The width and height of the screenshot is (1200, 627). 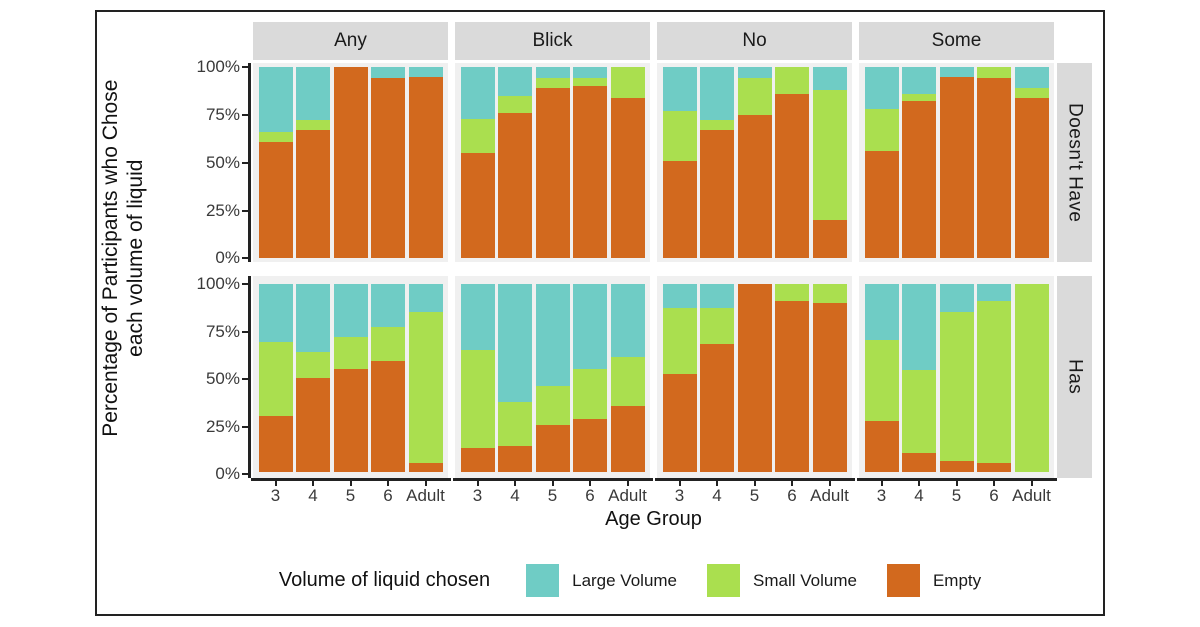 I want to click on legend-item-label: Empty, so click(x=957, y=580).